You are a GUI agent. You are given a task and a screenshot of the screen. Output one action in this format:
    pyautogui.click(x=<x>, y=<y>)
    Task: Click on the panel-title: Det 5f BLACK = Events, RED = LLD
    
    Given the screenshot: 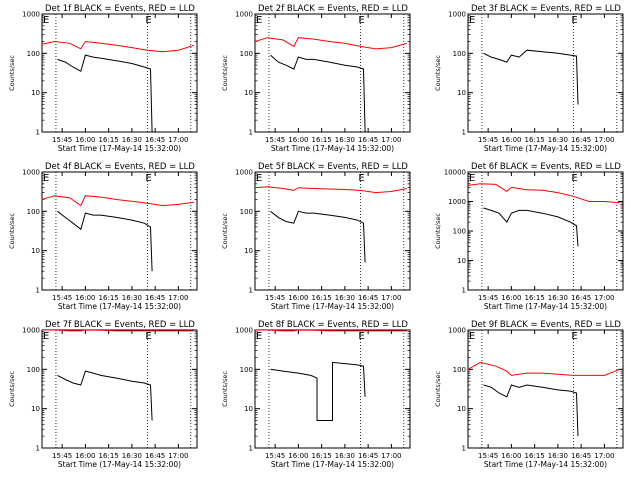 What is the action you would take?
    pyautogui.click(x=333, y=167)
    